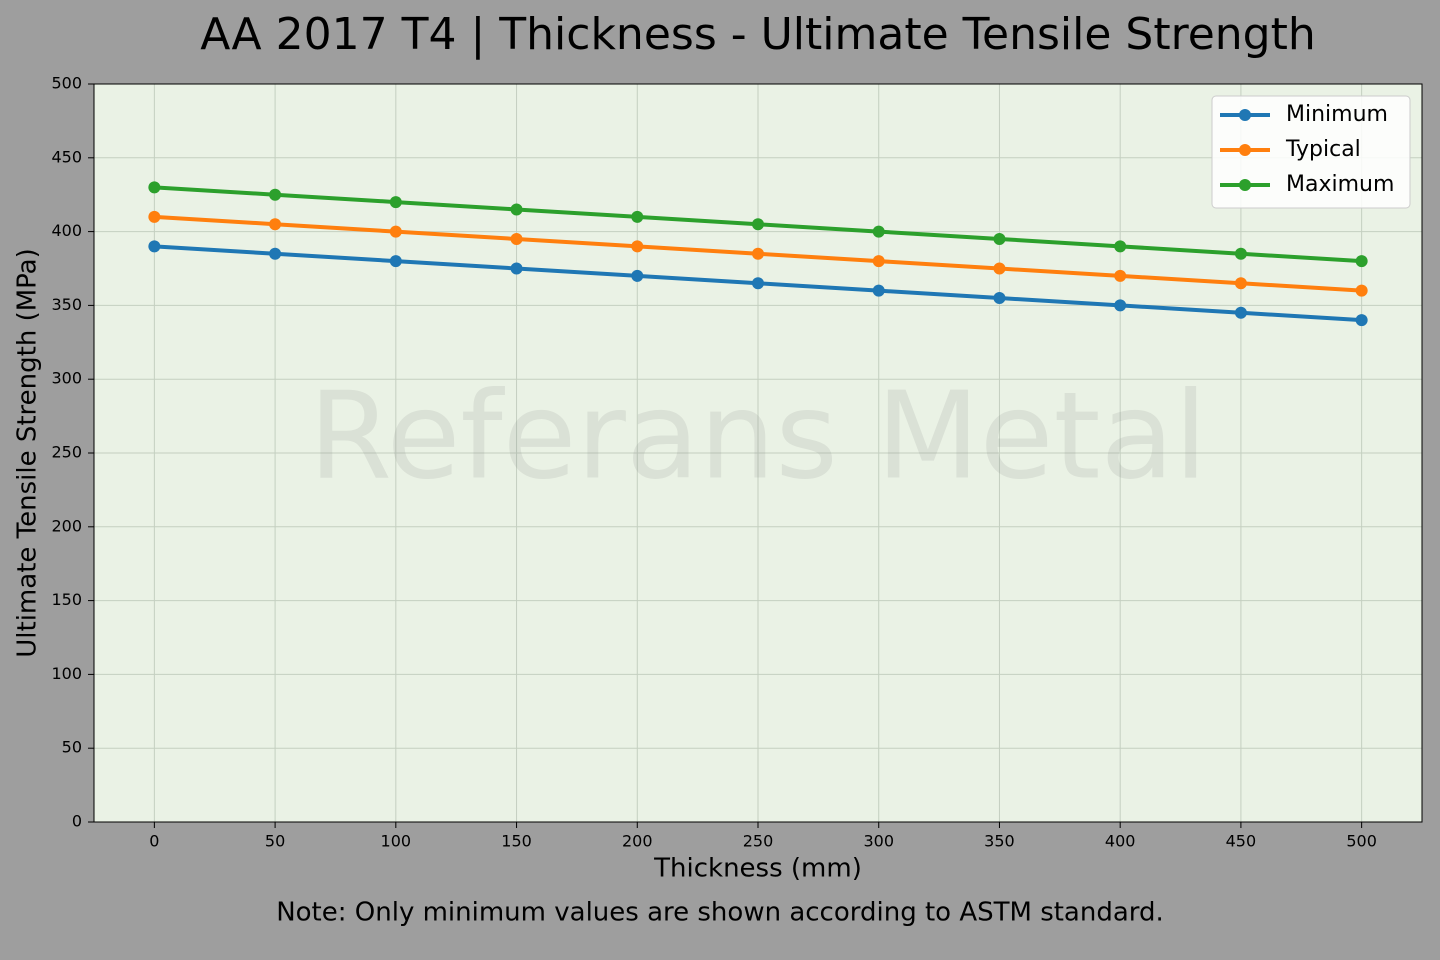 The image size is (1440, 960). What do you see at coordinates (1361, 841) in the screenshot?
I see `x-tick-label: 500` at bounding box center [1361, 841].